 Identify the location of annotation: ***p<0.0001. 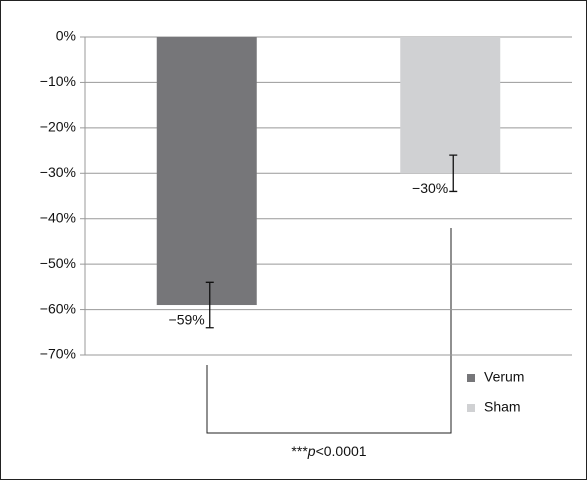
(328, 451).